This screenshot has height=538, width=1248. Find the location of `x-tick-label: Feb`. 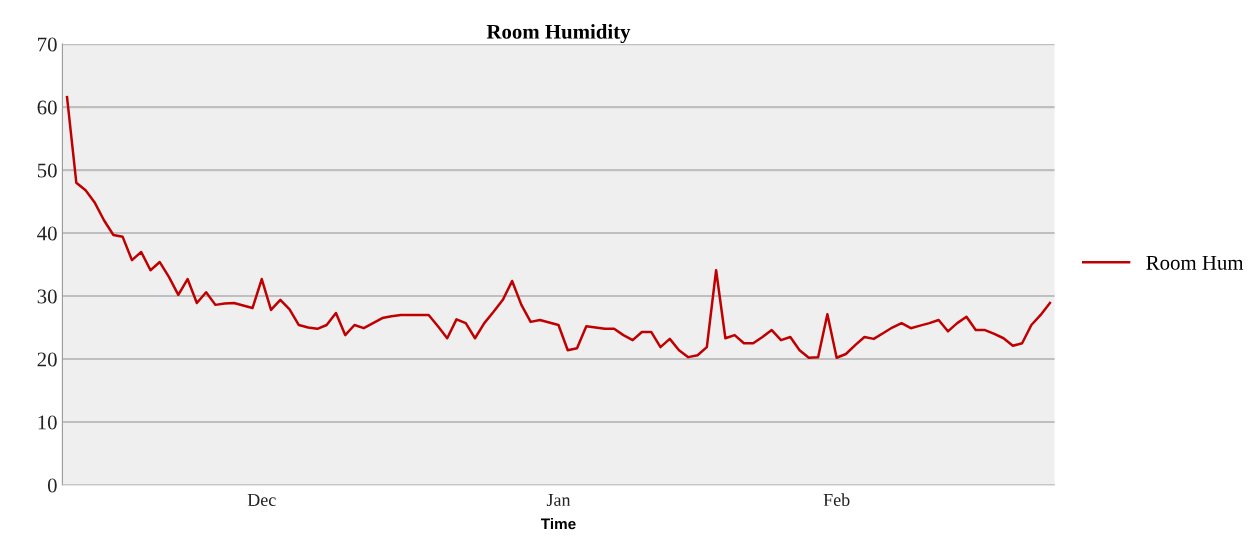

x-tick-label: Feb is located at coordinates (836, 500).